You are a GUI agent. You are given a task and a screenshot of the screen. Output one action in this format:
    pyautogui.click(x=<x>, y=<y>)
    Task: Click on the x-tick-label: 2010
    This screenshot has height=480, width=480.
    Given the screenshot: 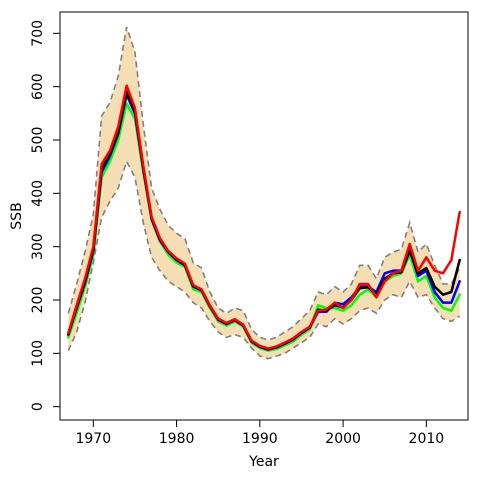 What is the action you would take?
    pyautogui.click(x=427, y=439)
    